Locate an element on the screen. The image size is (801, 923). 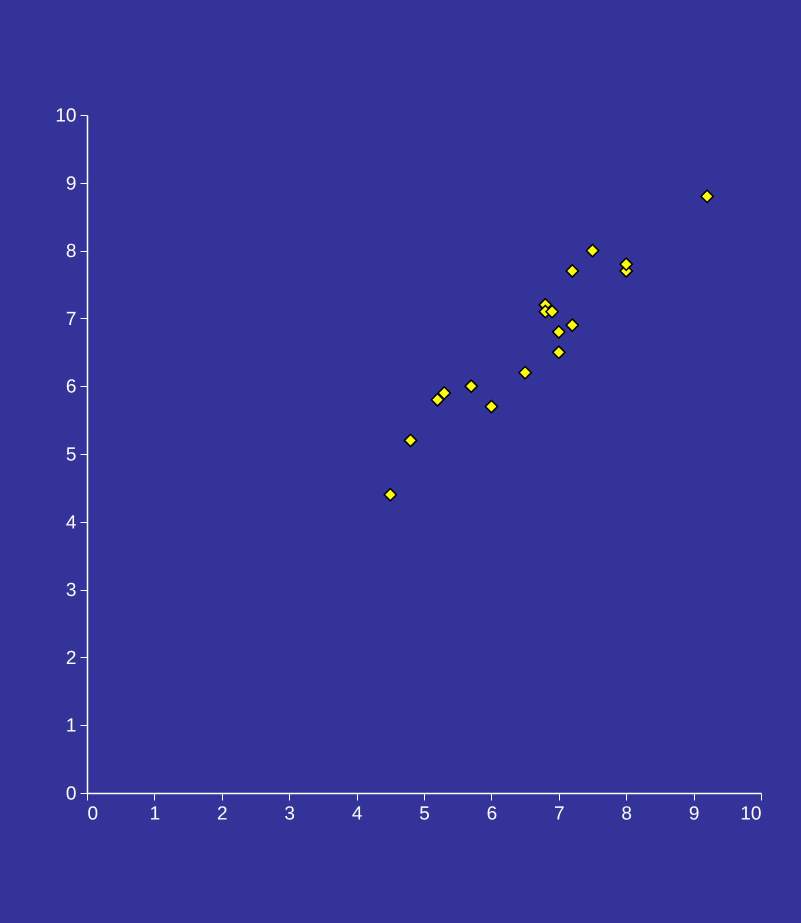
y-tick-label: 10 is located at coordinates (65, 116).